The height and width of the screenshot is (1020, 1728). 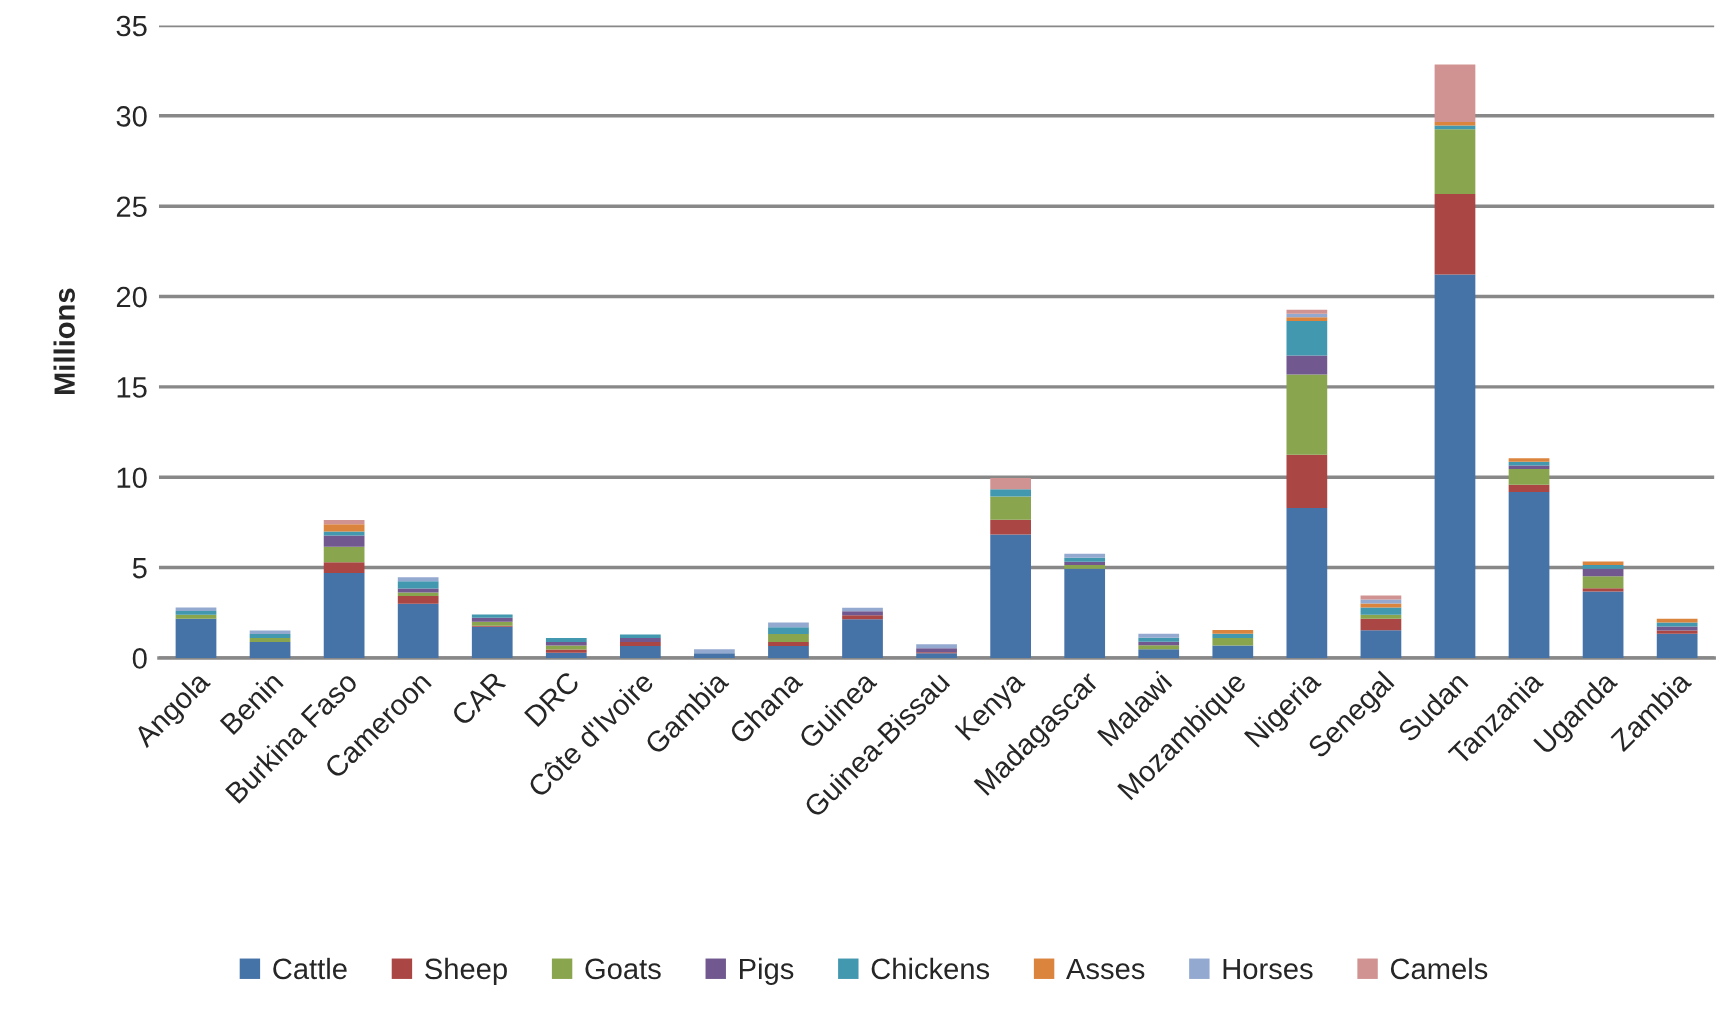 I want to click on legend-label: Goats, so click(x=623, y=969).